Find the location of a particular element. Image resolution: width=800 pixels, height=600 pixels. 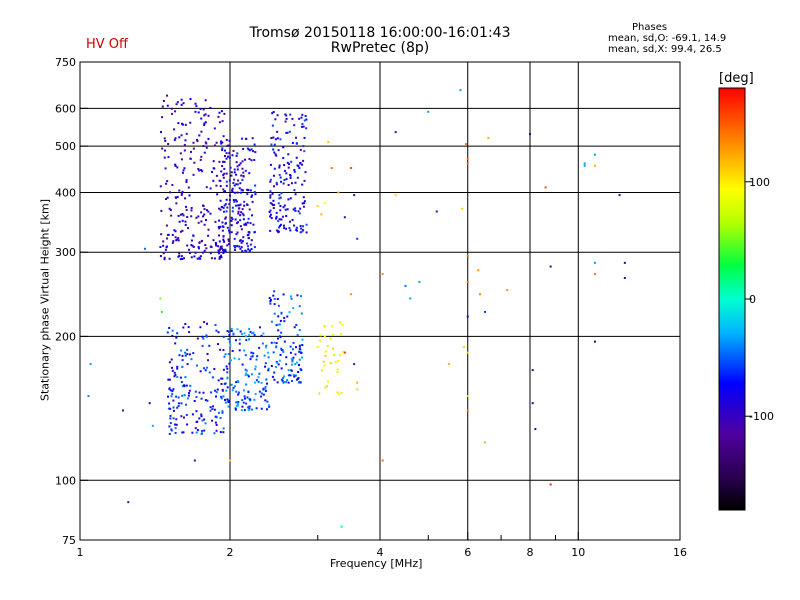

hv-status-label: HV Off is located at coordinates (107, 44).